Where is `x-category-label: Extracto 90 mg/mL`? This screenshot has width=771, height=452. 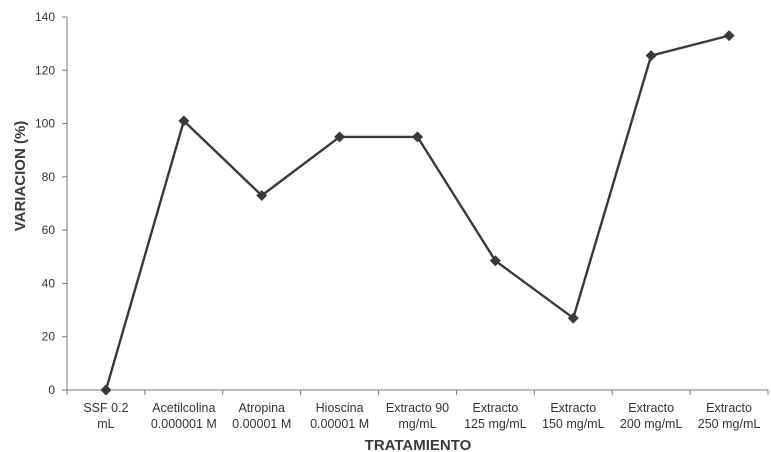 x-category-label: Extracto 90 mg/mL is located at coordinates (417, 416).